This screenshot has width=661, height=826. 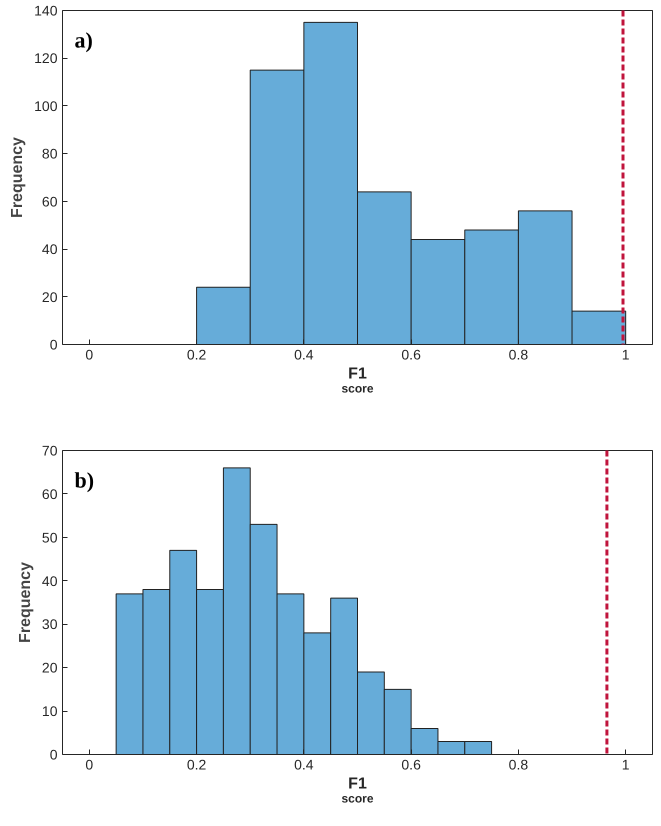 I want to click on y-tick-label: 30, so click(x=50, y=624).